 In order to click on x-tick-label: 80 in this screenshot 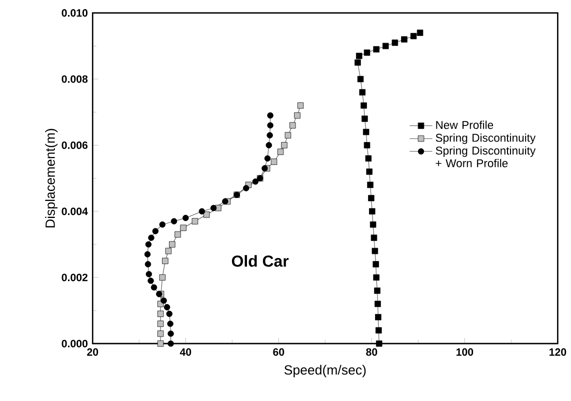, I will do `click(372, 352)`.